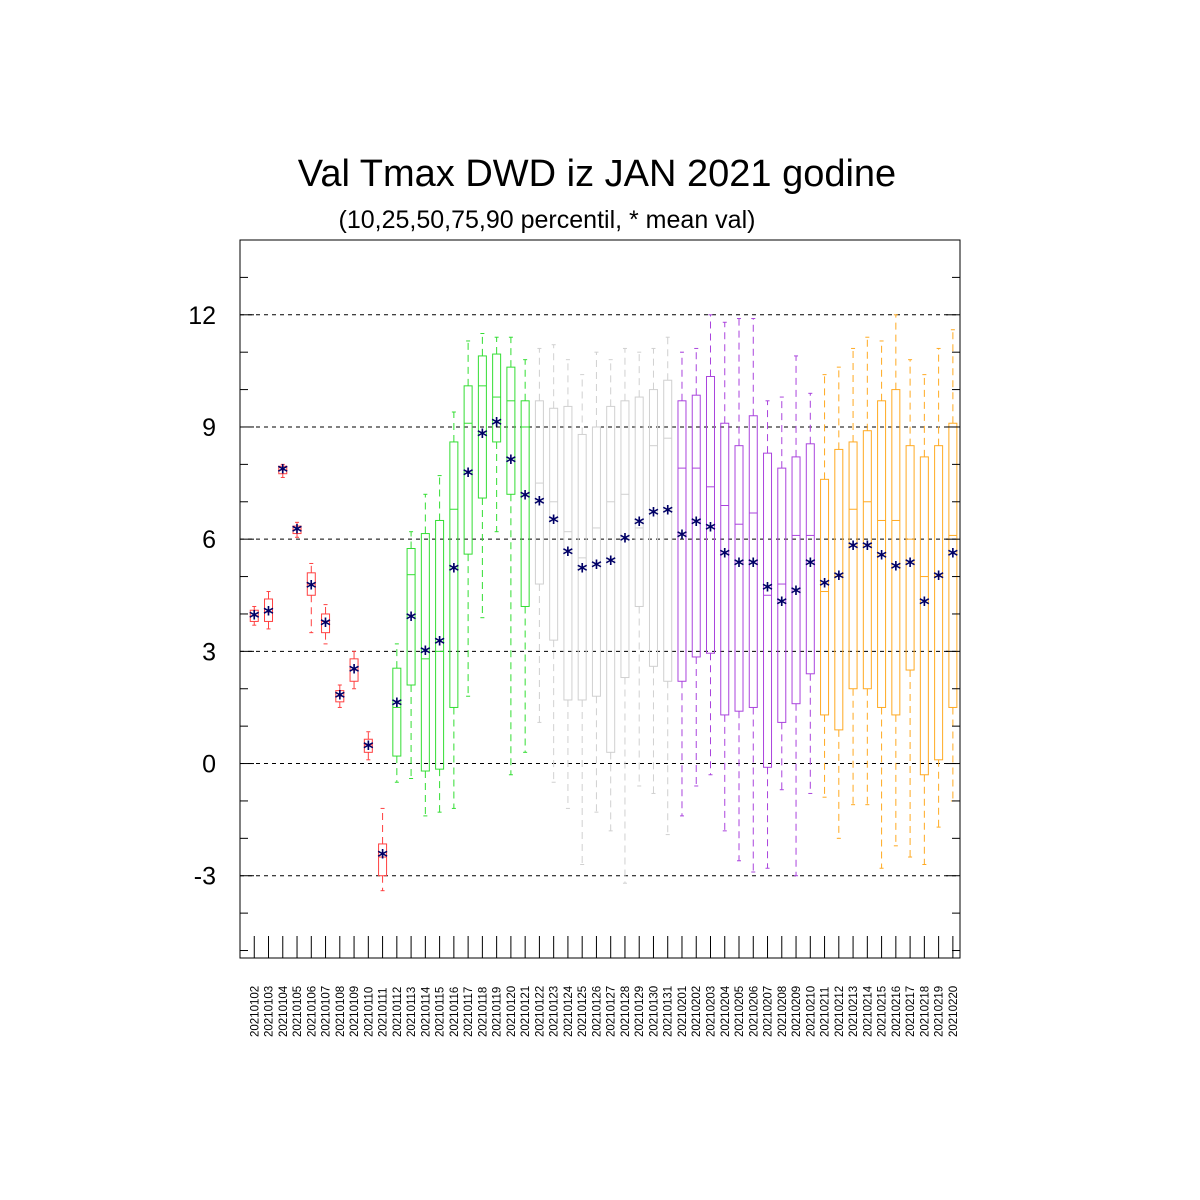  What do you see at coordinates (511, 556) in the screenshot?
I see `box-20210120: *` at bounding box center [511, 556].